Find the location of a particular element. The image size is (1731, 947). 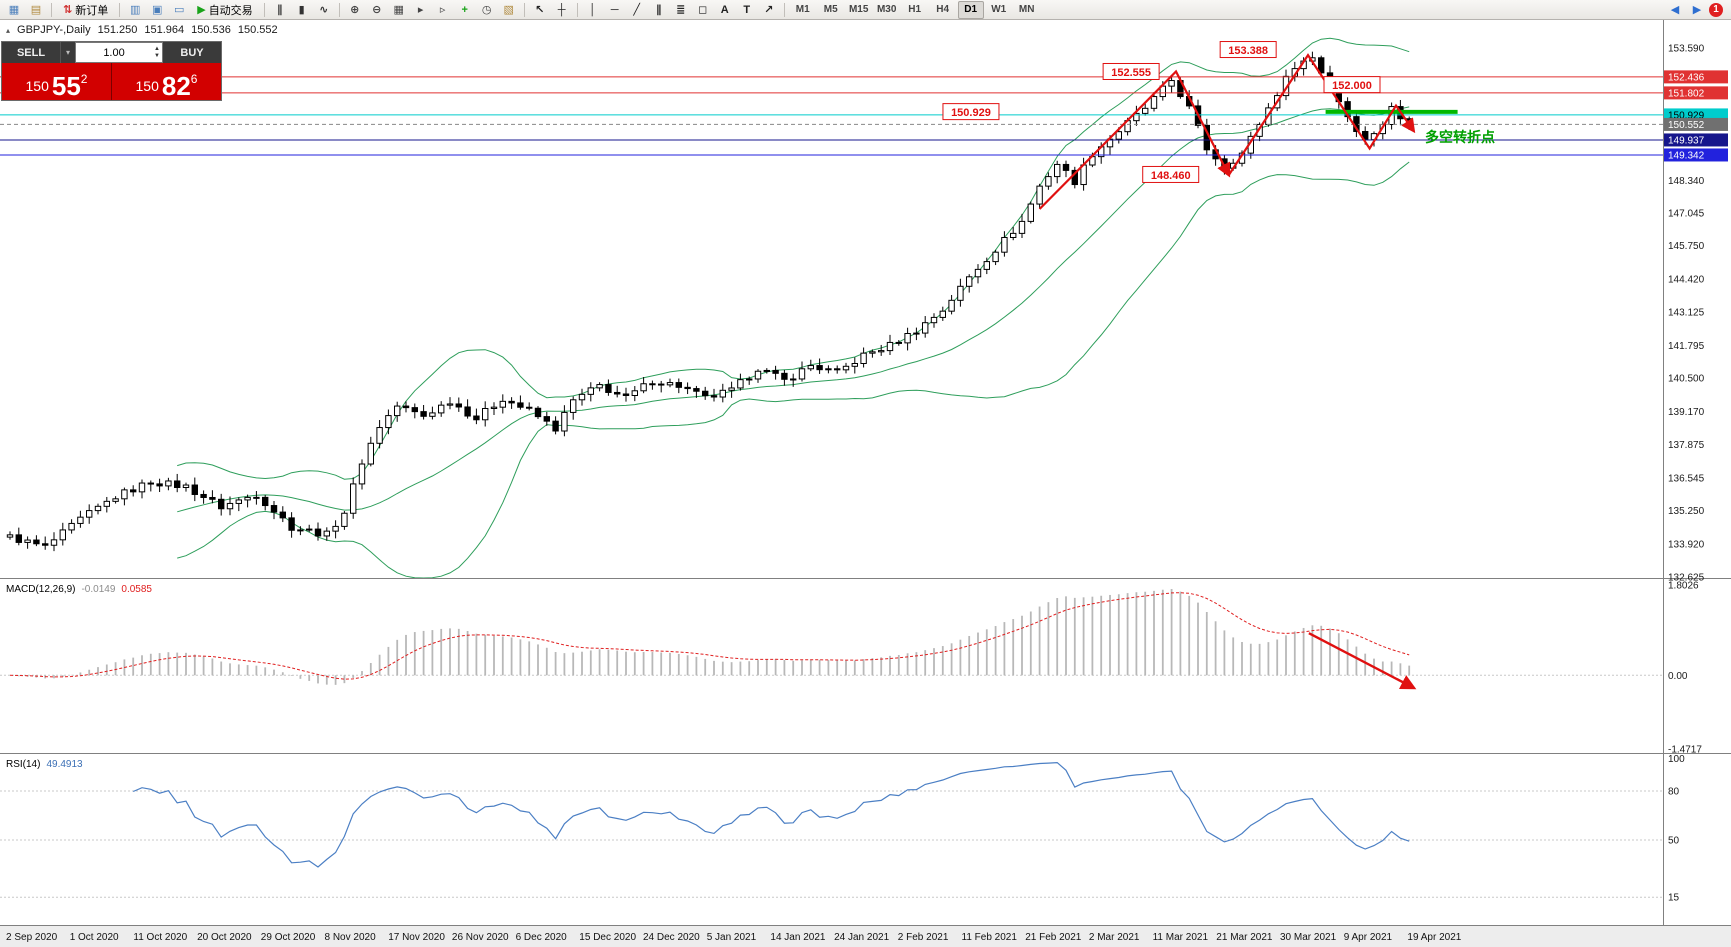

zoom-in-icon: ⊕ is located at coordinates (355, 10).